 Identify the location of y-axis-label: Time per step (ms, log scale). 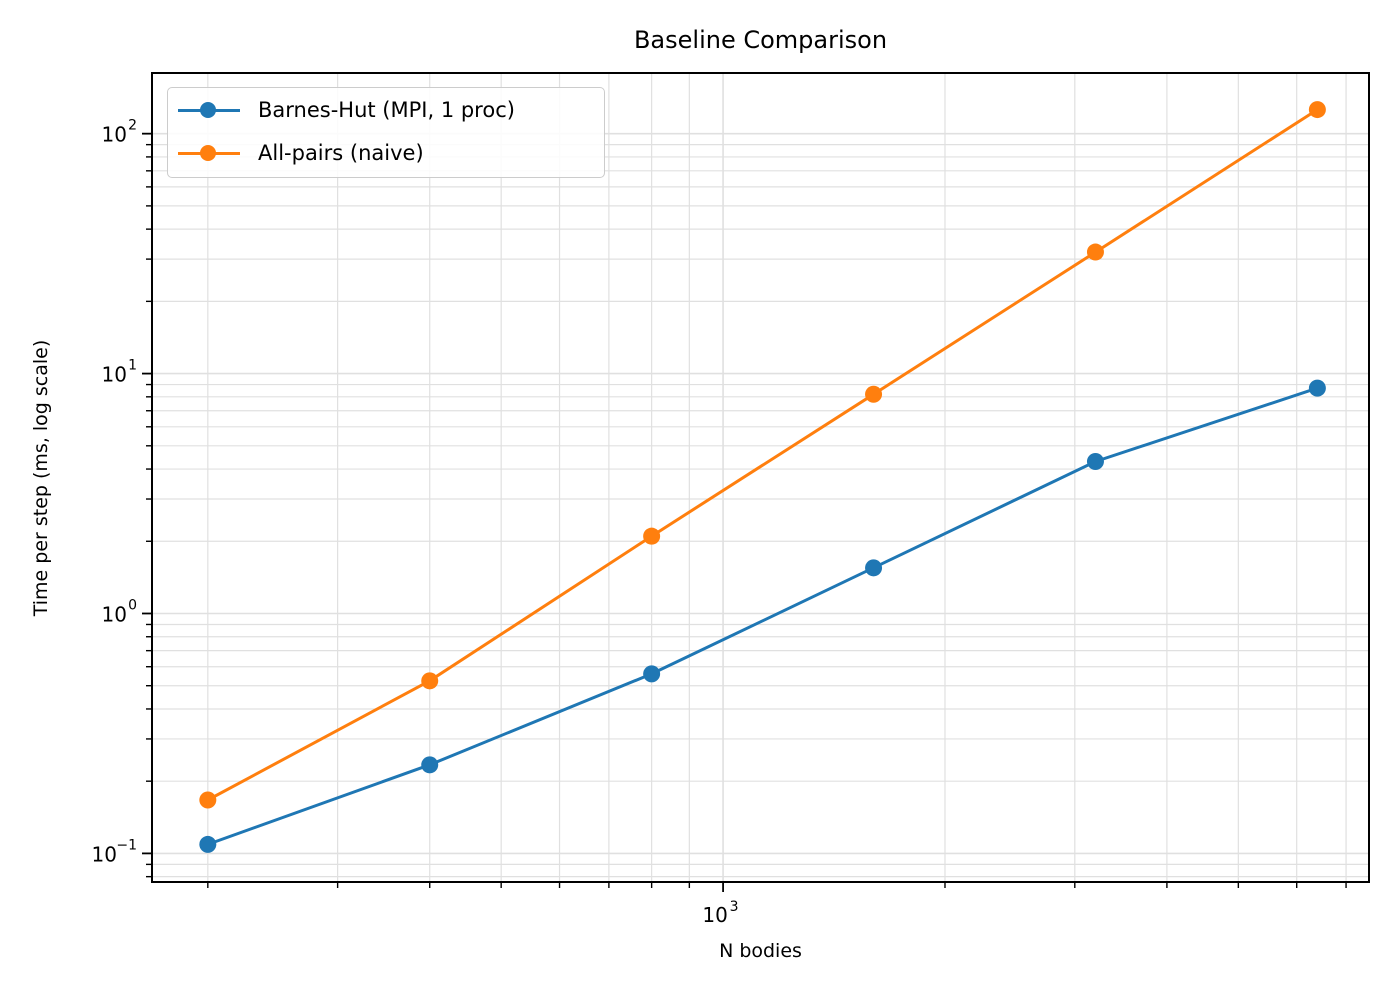
(41, 478).